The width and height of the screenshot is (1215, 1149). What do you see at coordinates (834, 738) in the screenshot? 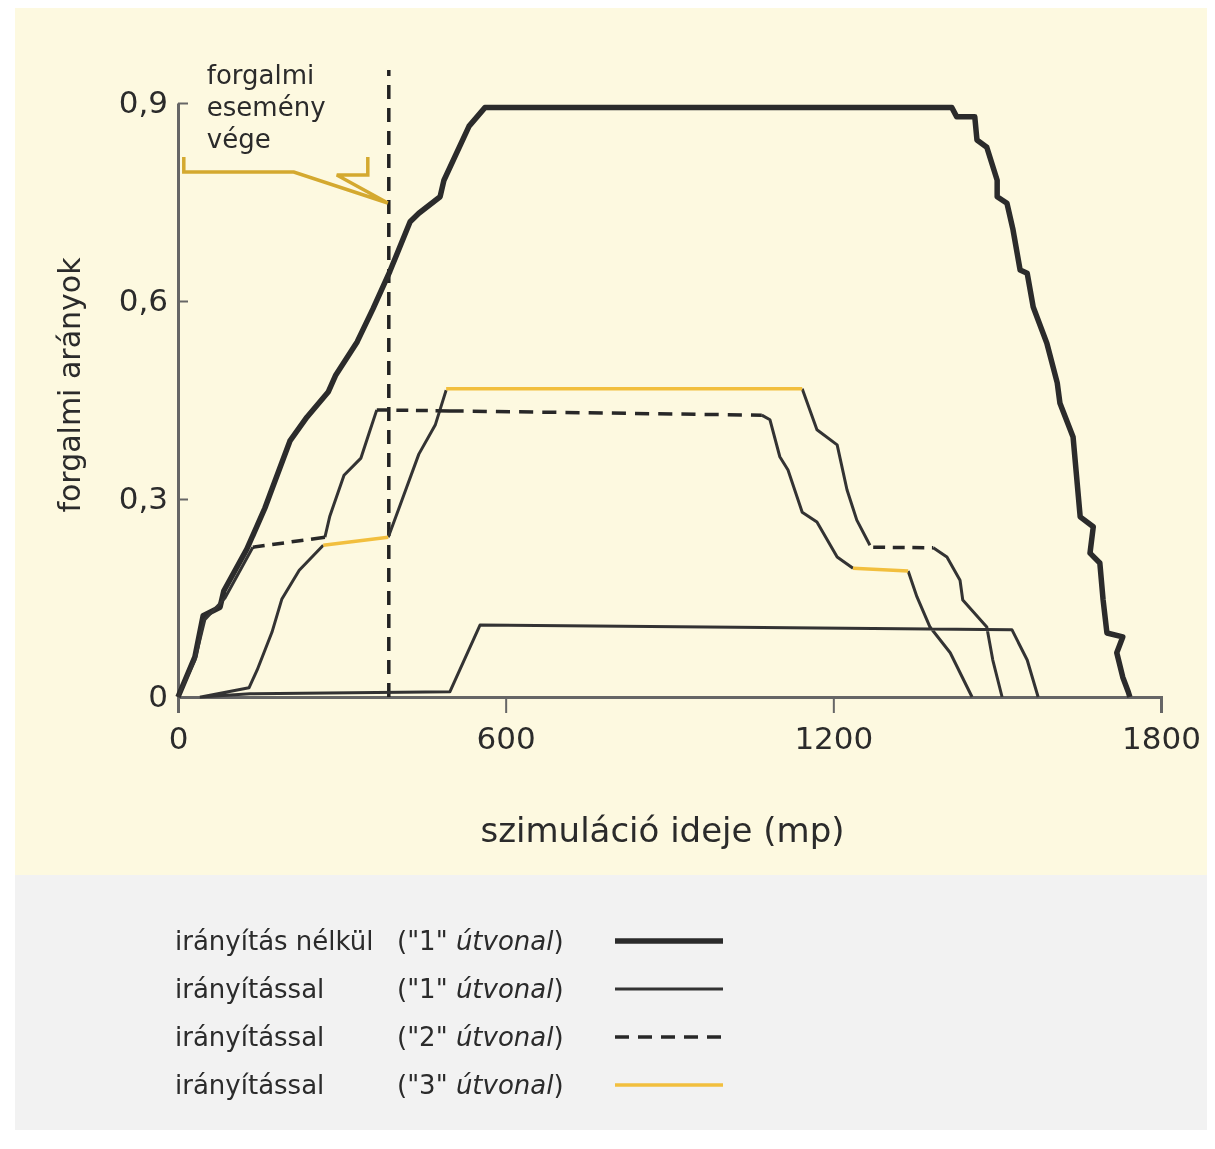
I see `x-tick-label: 1200` at bounding box center [834, 738].